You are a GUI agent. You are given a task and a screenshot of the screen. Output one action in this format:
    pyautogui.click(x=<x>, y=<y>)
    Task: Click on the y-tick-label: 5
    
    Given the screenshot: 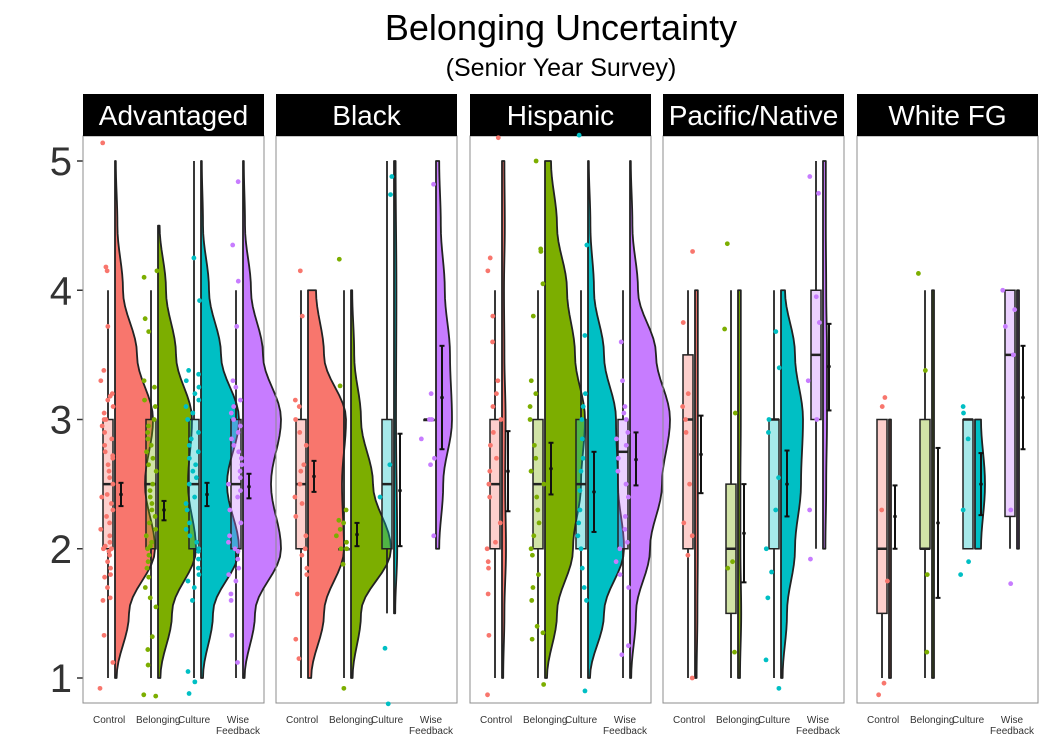 What is the action you would take?
    pyautogui.click(x=61, y=162)
    